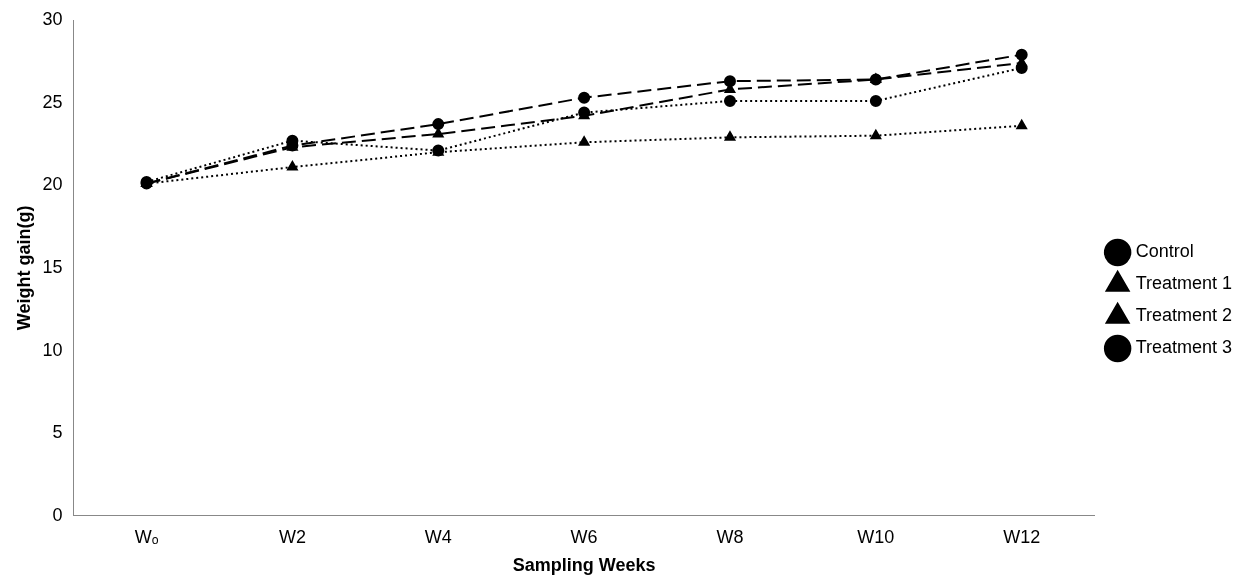 The height and width of the screenshot is (586, 1252). I want to click on x-tick-label: W6, so click(584, 536).